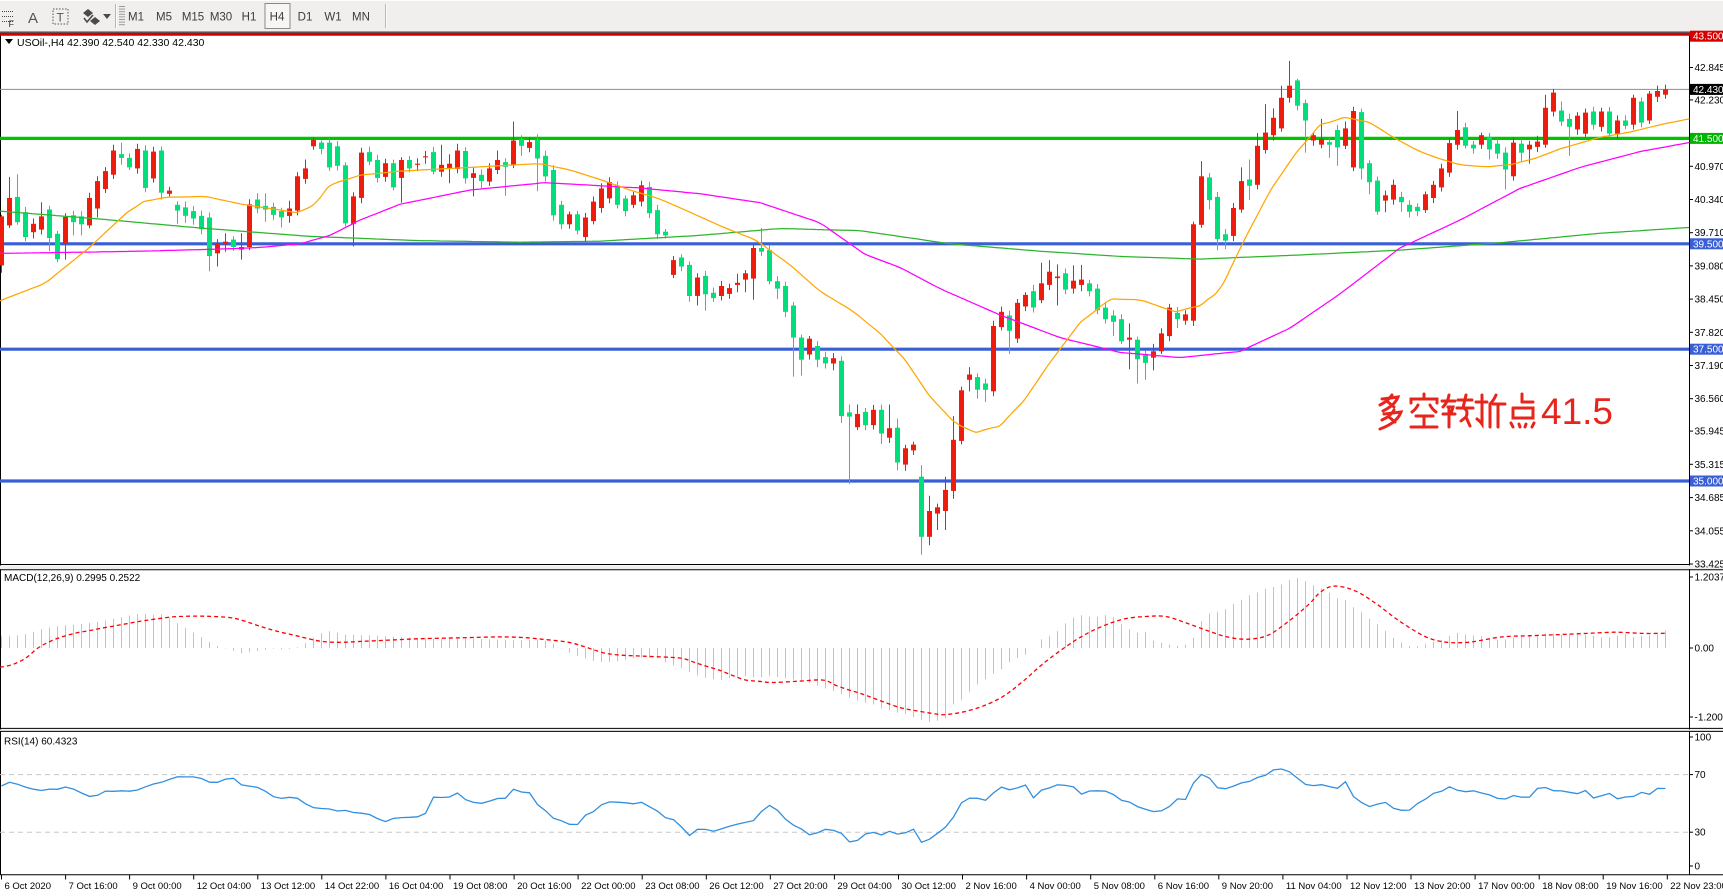 Image resolution: width=1723 pixels, height=896 pixels. What do you see at coordinates (1314, 886) in the screenshot?
I see `svg-text: 11 Nov 04:00` at bounding box center [1314, 886].